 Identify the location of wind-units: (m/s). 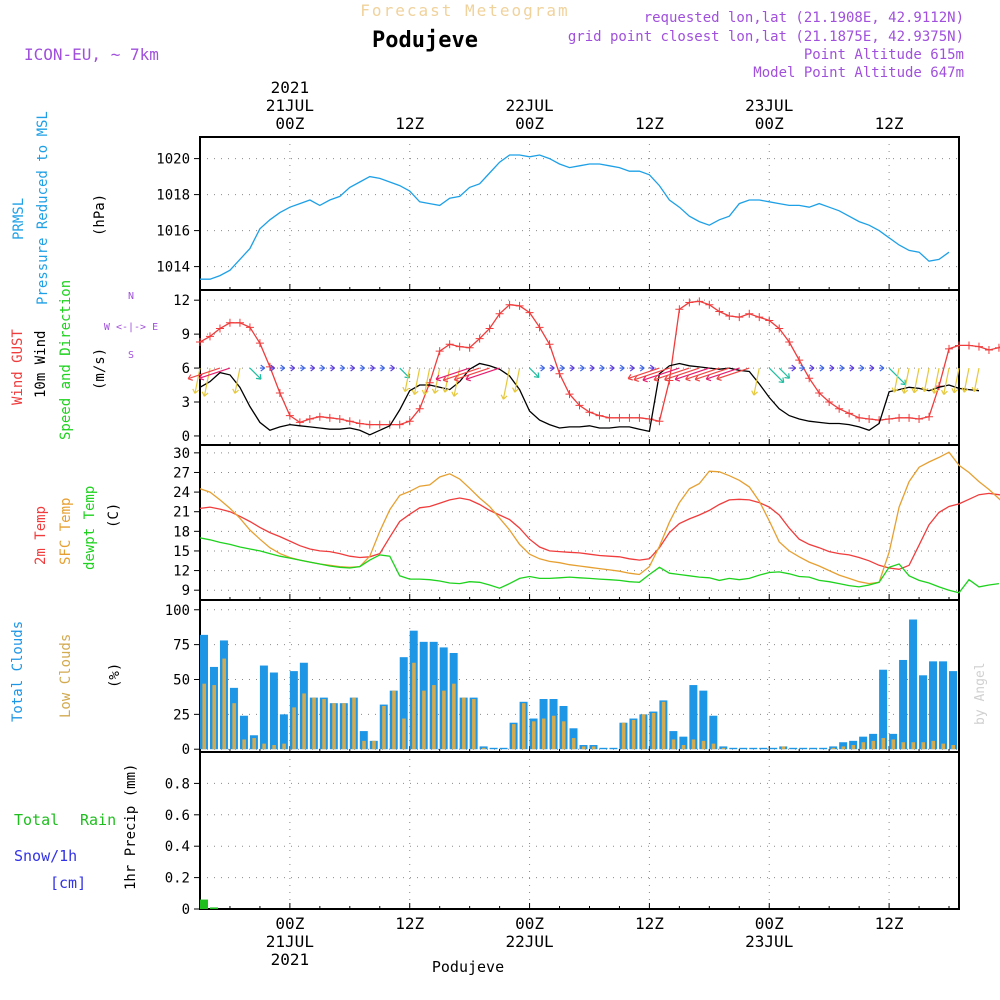
(100, 369).